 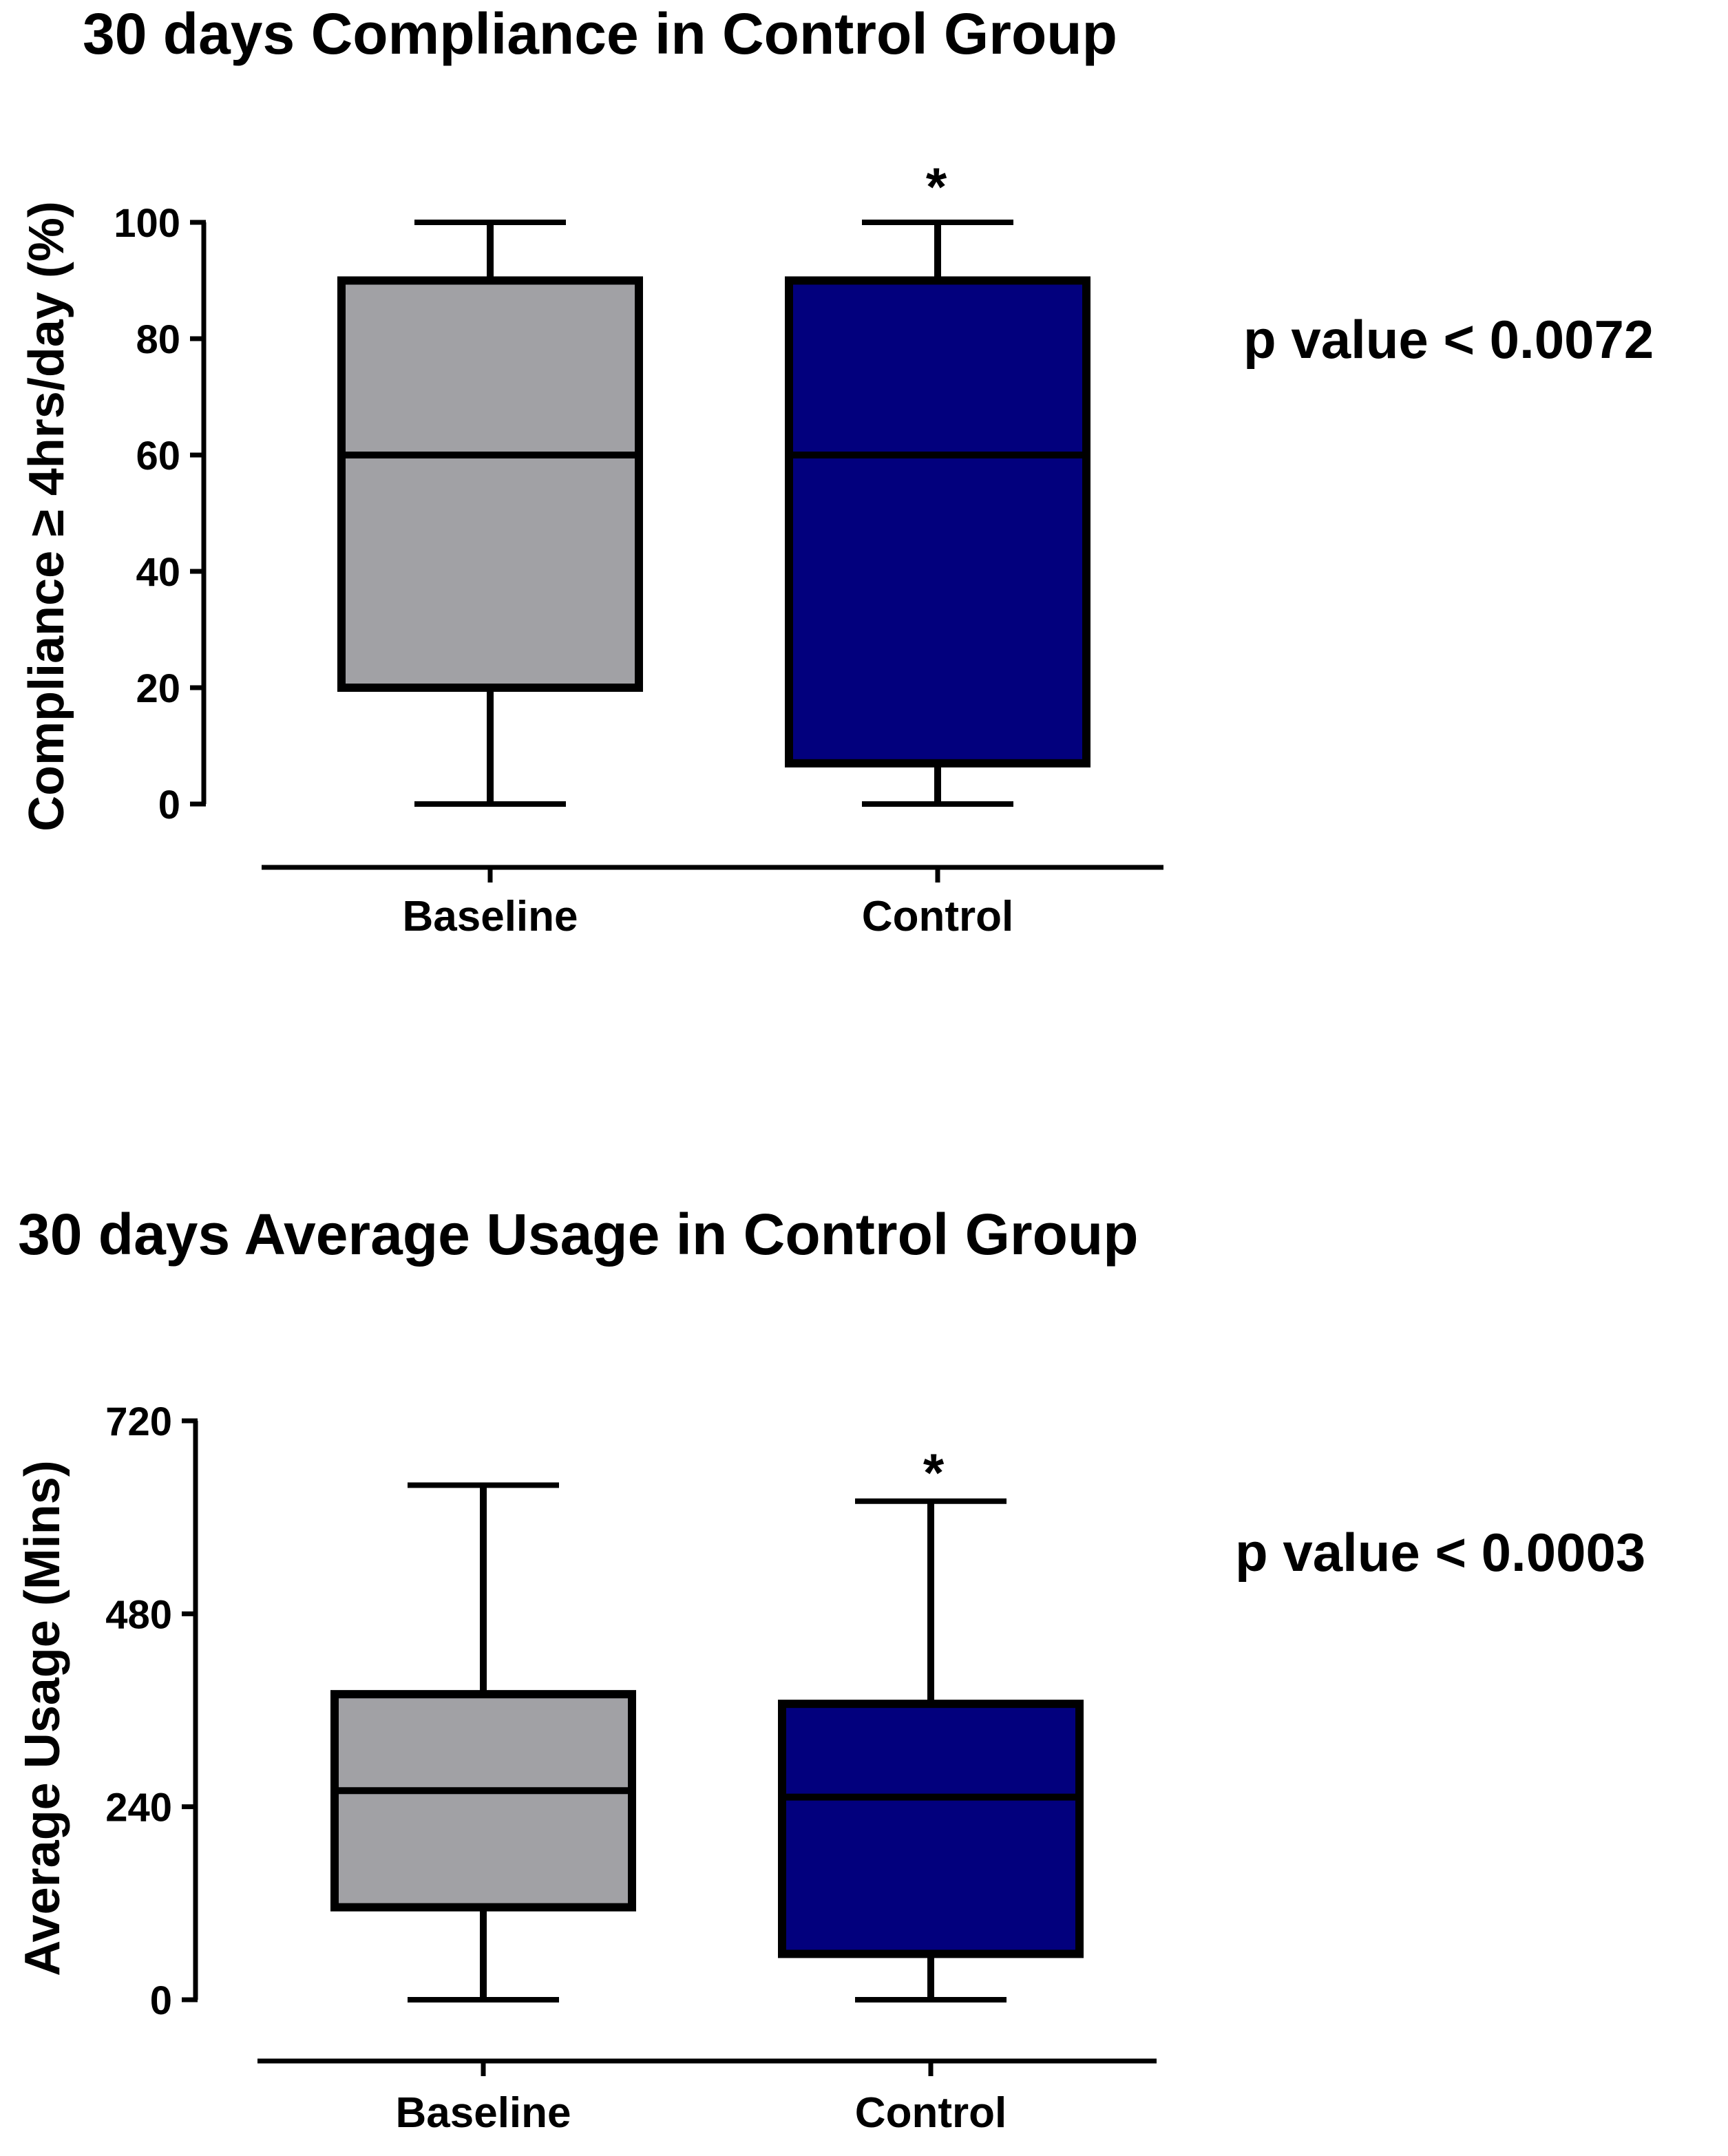 I want to click on chart-1-box-control, so click(x=938, y=513).